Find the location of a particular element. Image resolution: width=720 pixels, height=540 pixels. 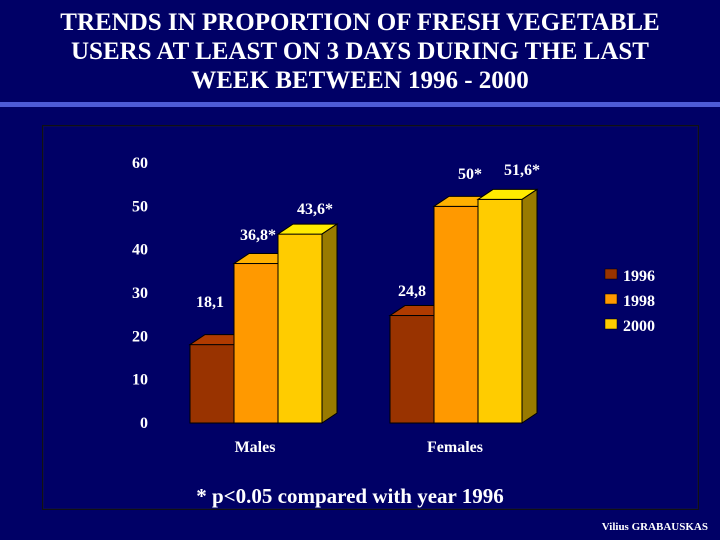

data-label-1998-females: 50* is located at coordinates (470, 174).